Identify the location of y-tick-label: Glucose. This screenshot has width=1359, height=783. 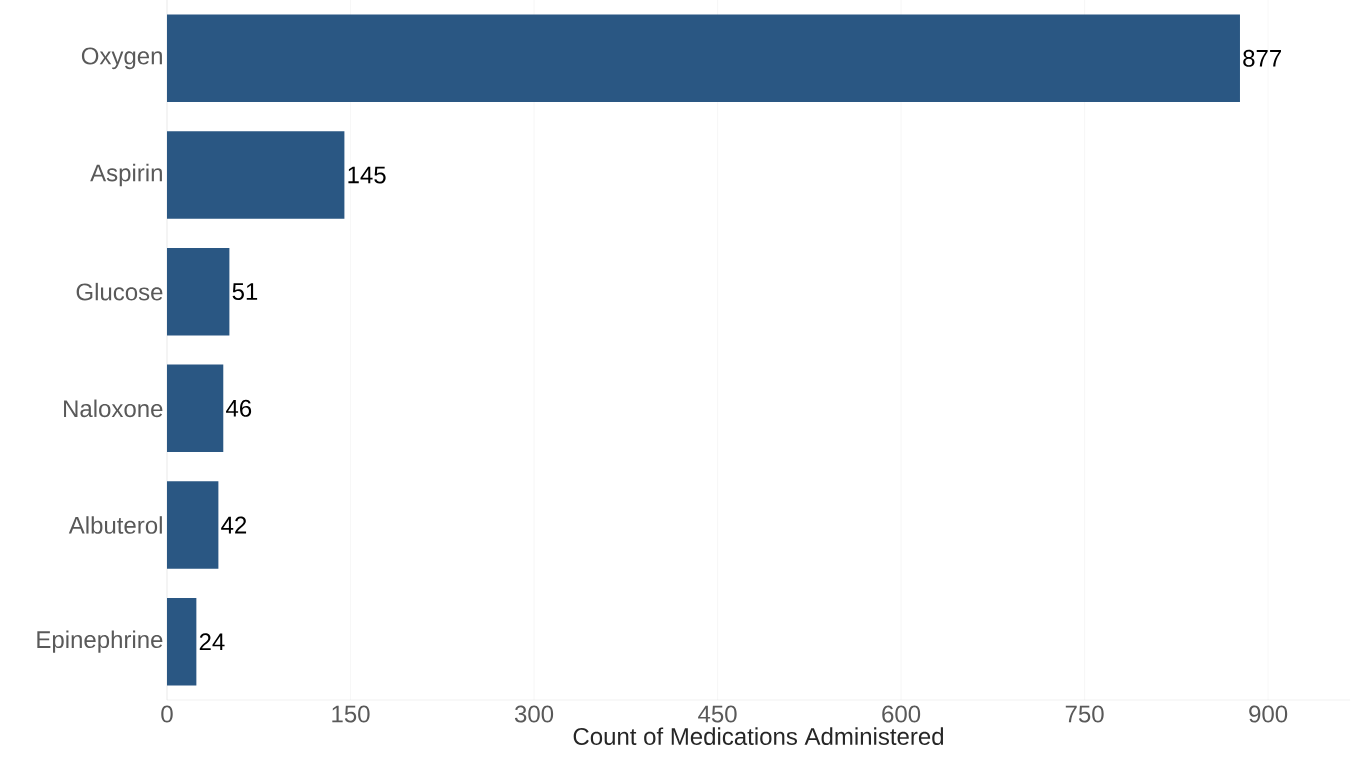
(119, 291).